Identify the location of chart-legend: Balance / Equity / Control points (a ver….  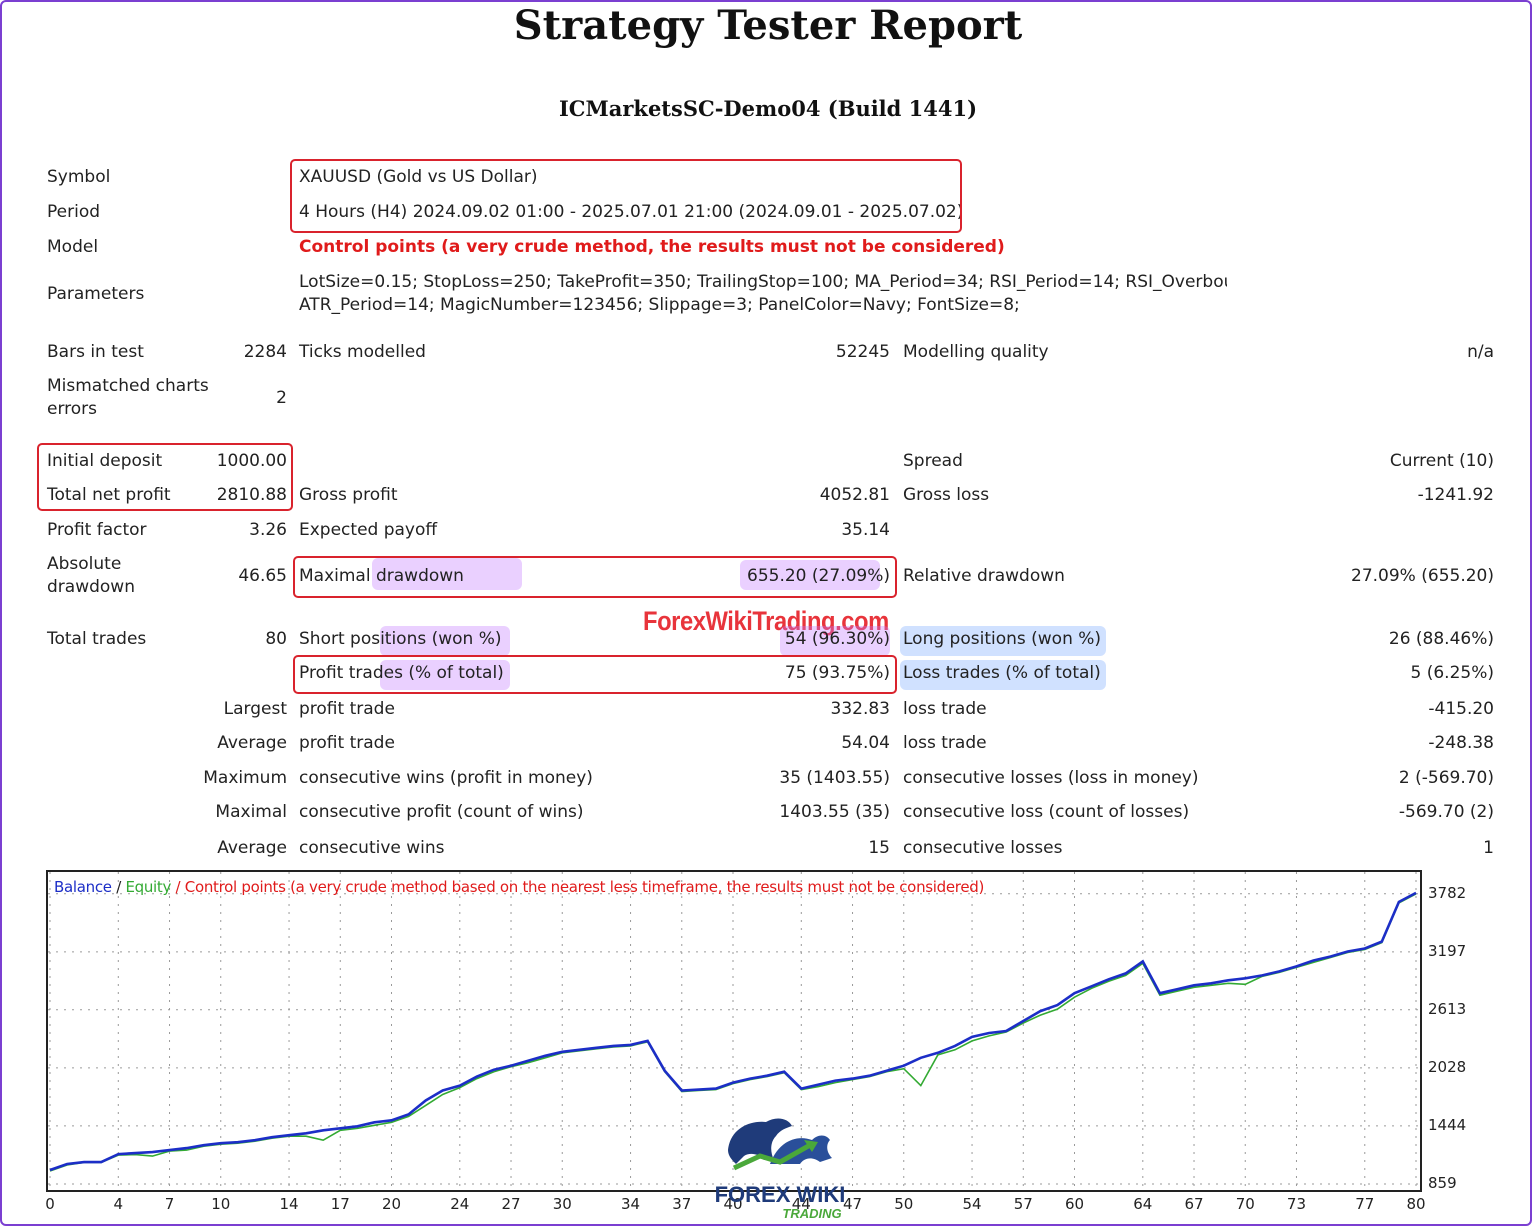
(519, 887).